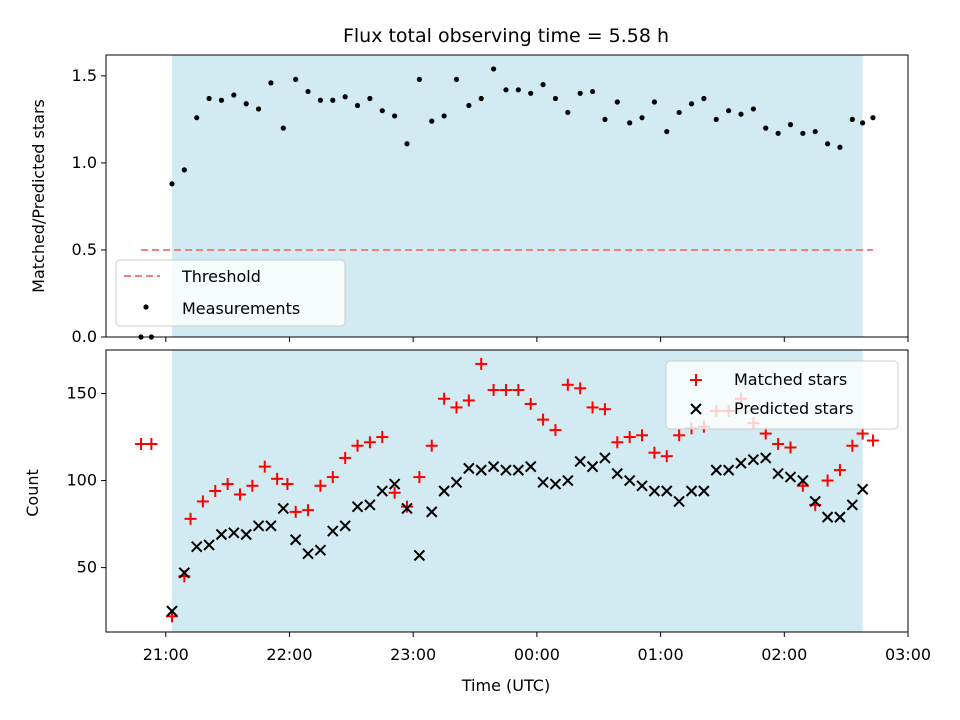 The image size is (960, 720). What do you see at coordinates (506, 36) in the screenshot?
I see `chart-title: Flux total observing time = 5.58 h` at bounding box center [506, 36].